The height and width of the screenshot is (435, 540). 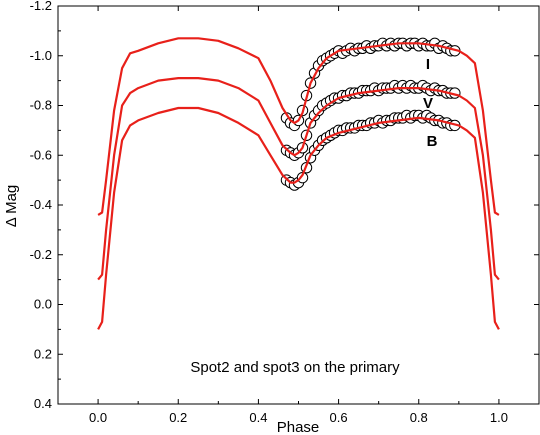 What do you see at coordinates (178, 417) in the screenshot?
I see `x-tick-label: 0.2` at bounding box center [178, 417].